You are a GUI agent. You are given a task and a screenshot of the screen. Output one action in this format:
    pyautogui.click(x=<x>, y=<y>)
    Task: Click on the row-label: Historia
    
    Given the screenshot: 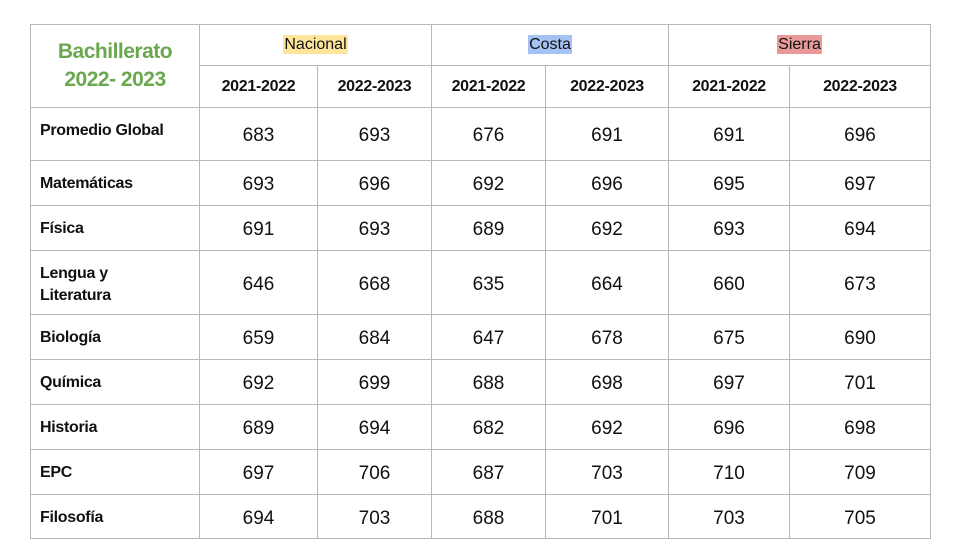 What is the action you would take?
    pyautogui.click(x=115, y=427)
    